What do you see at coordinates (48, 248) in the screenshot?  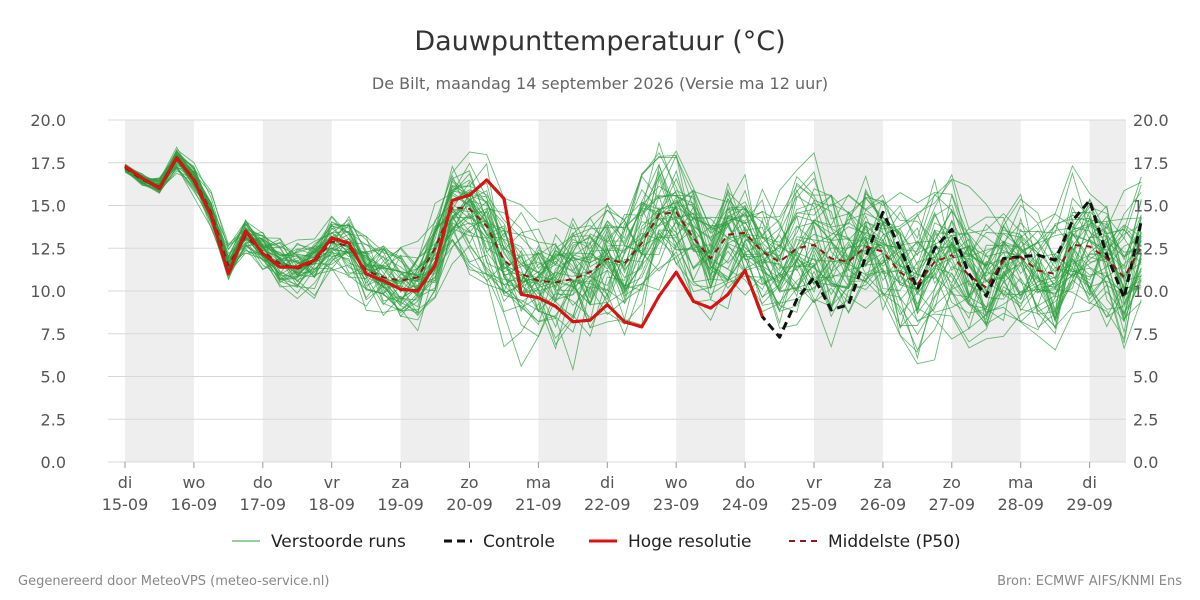 I see `y-tick-label-left: 12.5` at bounding box center [48, 248].